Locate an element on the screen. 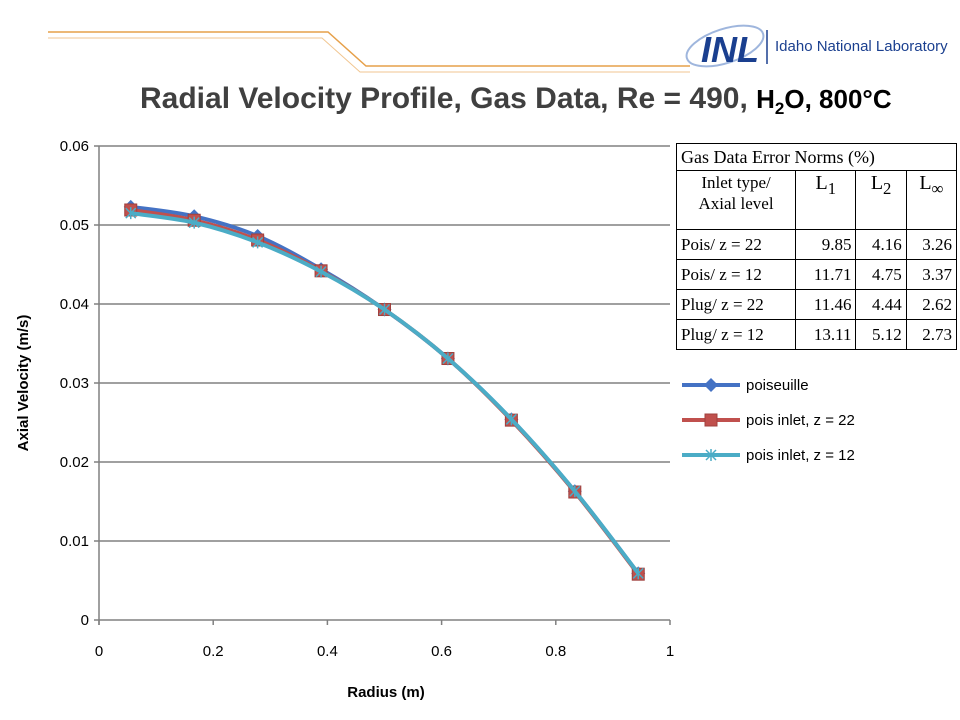 The width and height of the screenshot is (960, 720). title-suffix: H2O, 800°C is located at coordinates (824, 101).